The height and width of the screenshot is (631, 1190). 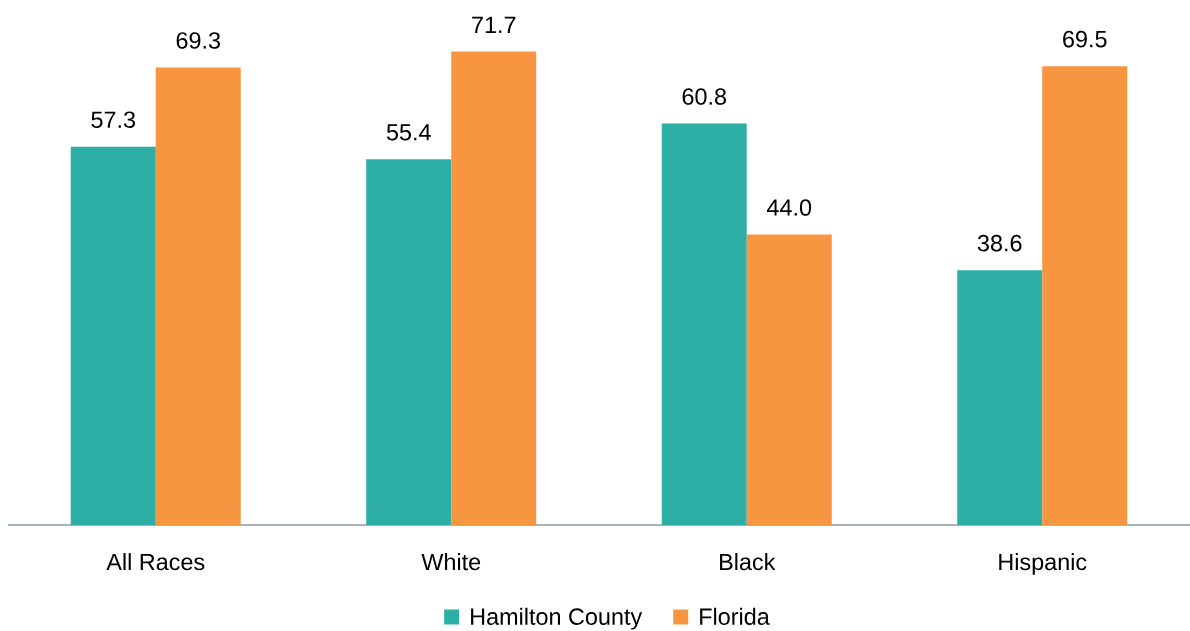 What do you see at coordinates (999, 243) in the screenshot?
I see `data-label: 38.6` at bounding box center [999, 243].